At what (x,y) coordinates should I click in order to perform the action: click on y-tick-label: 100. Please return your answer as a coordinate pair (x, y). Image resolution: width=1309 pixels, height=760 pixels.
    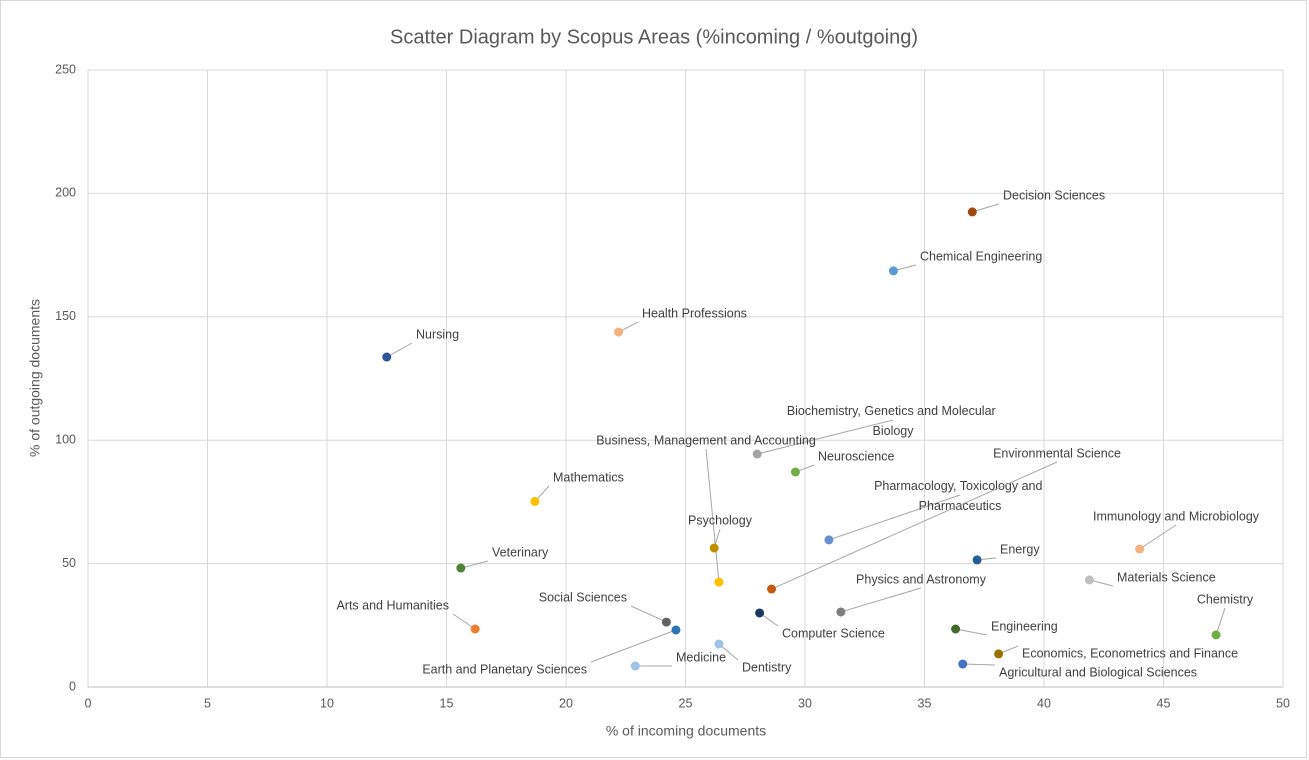
    Looking at the image, I should click on (65, 439).